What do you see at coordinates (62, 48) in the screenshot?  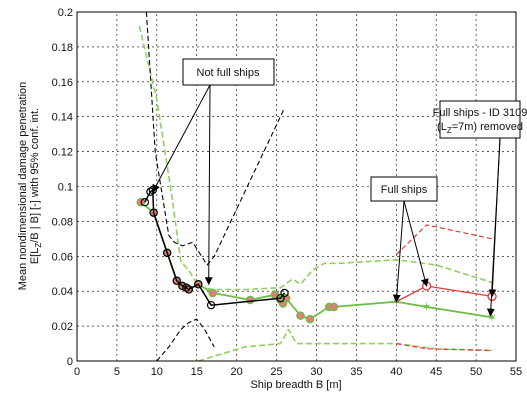 I see `y-tick-label: 0.18` at bounding box center [62, 48].